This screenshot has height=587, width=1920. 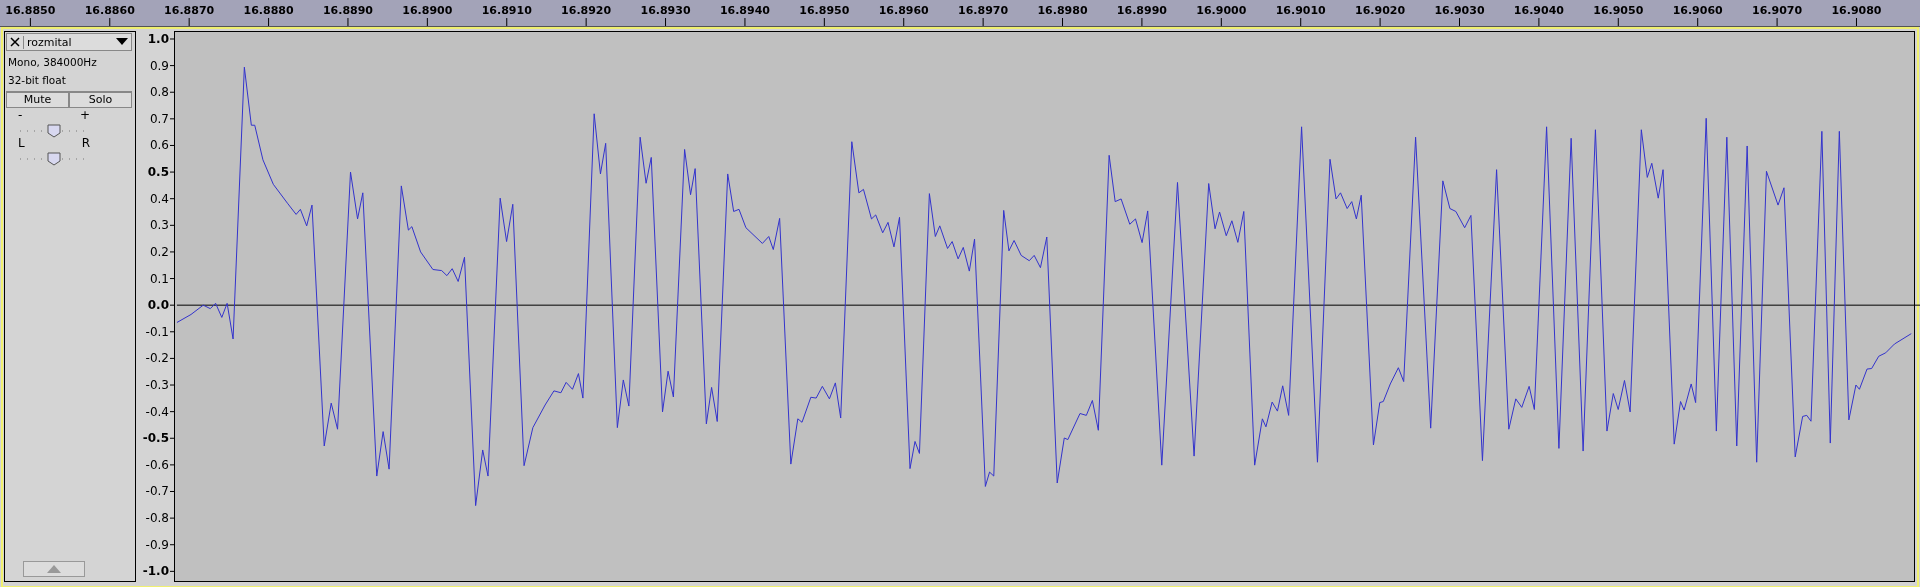 What do you see at coordinates (155, 571) in the screenshot?
I see `y-tick-label: -1.0` at bounding box center [155, 571].